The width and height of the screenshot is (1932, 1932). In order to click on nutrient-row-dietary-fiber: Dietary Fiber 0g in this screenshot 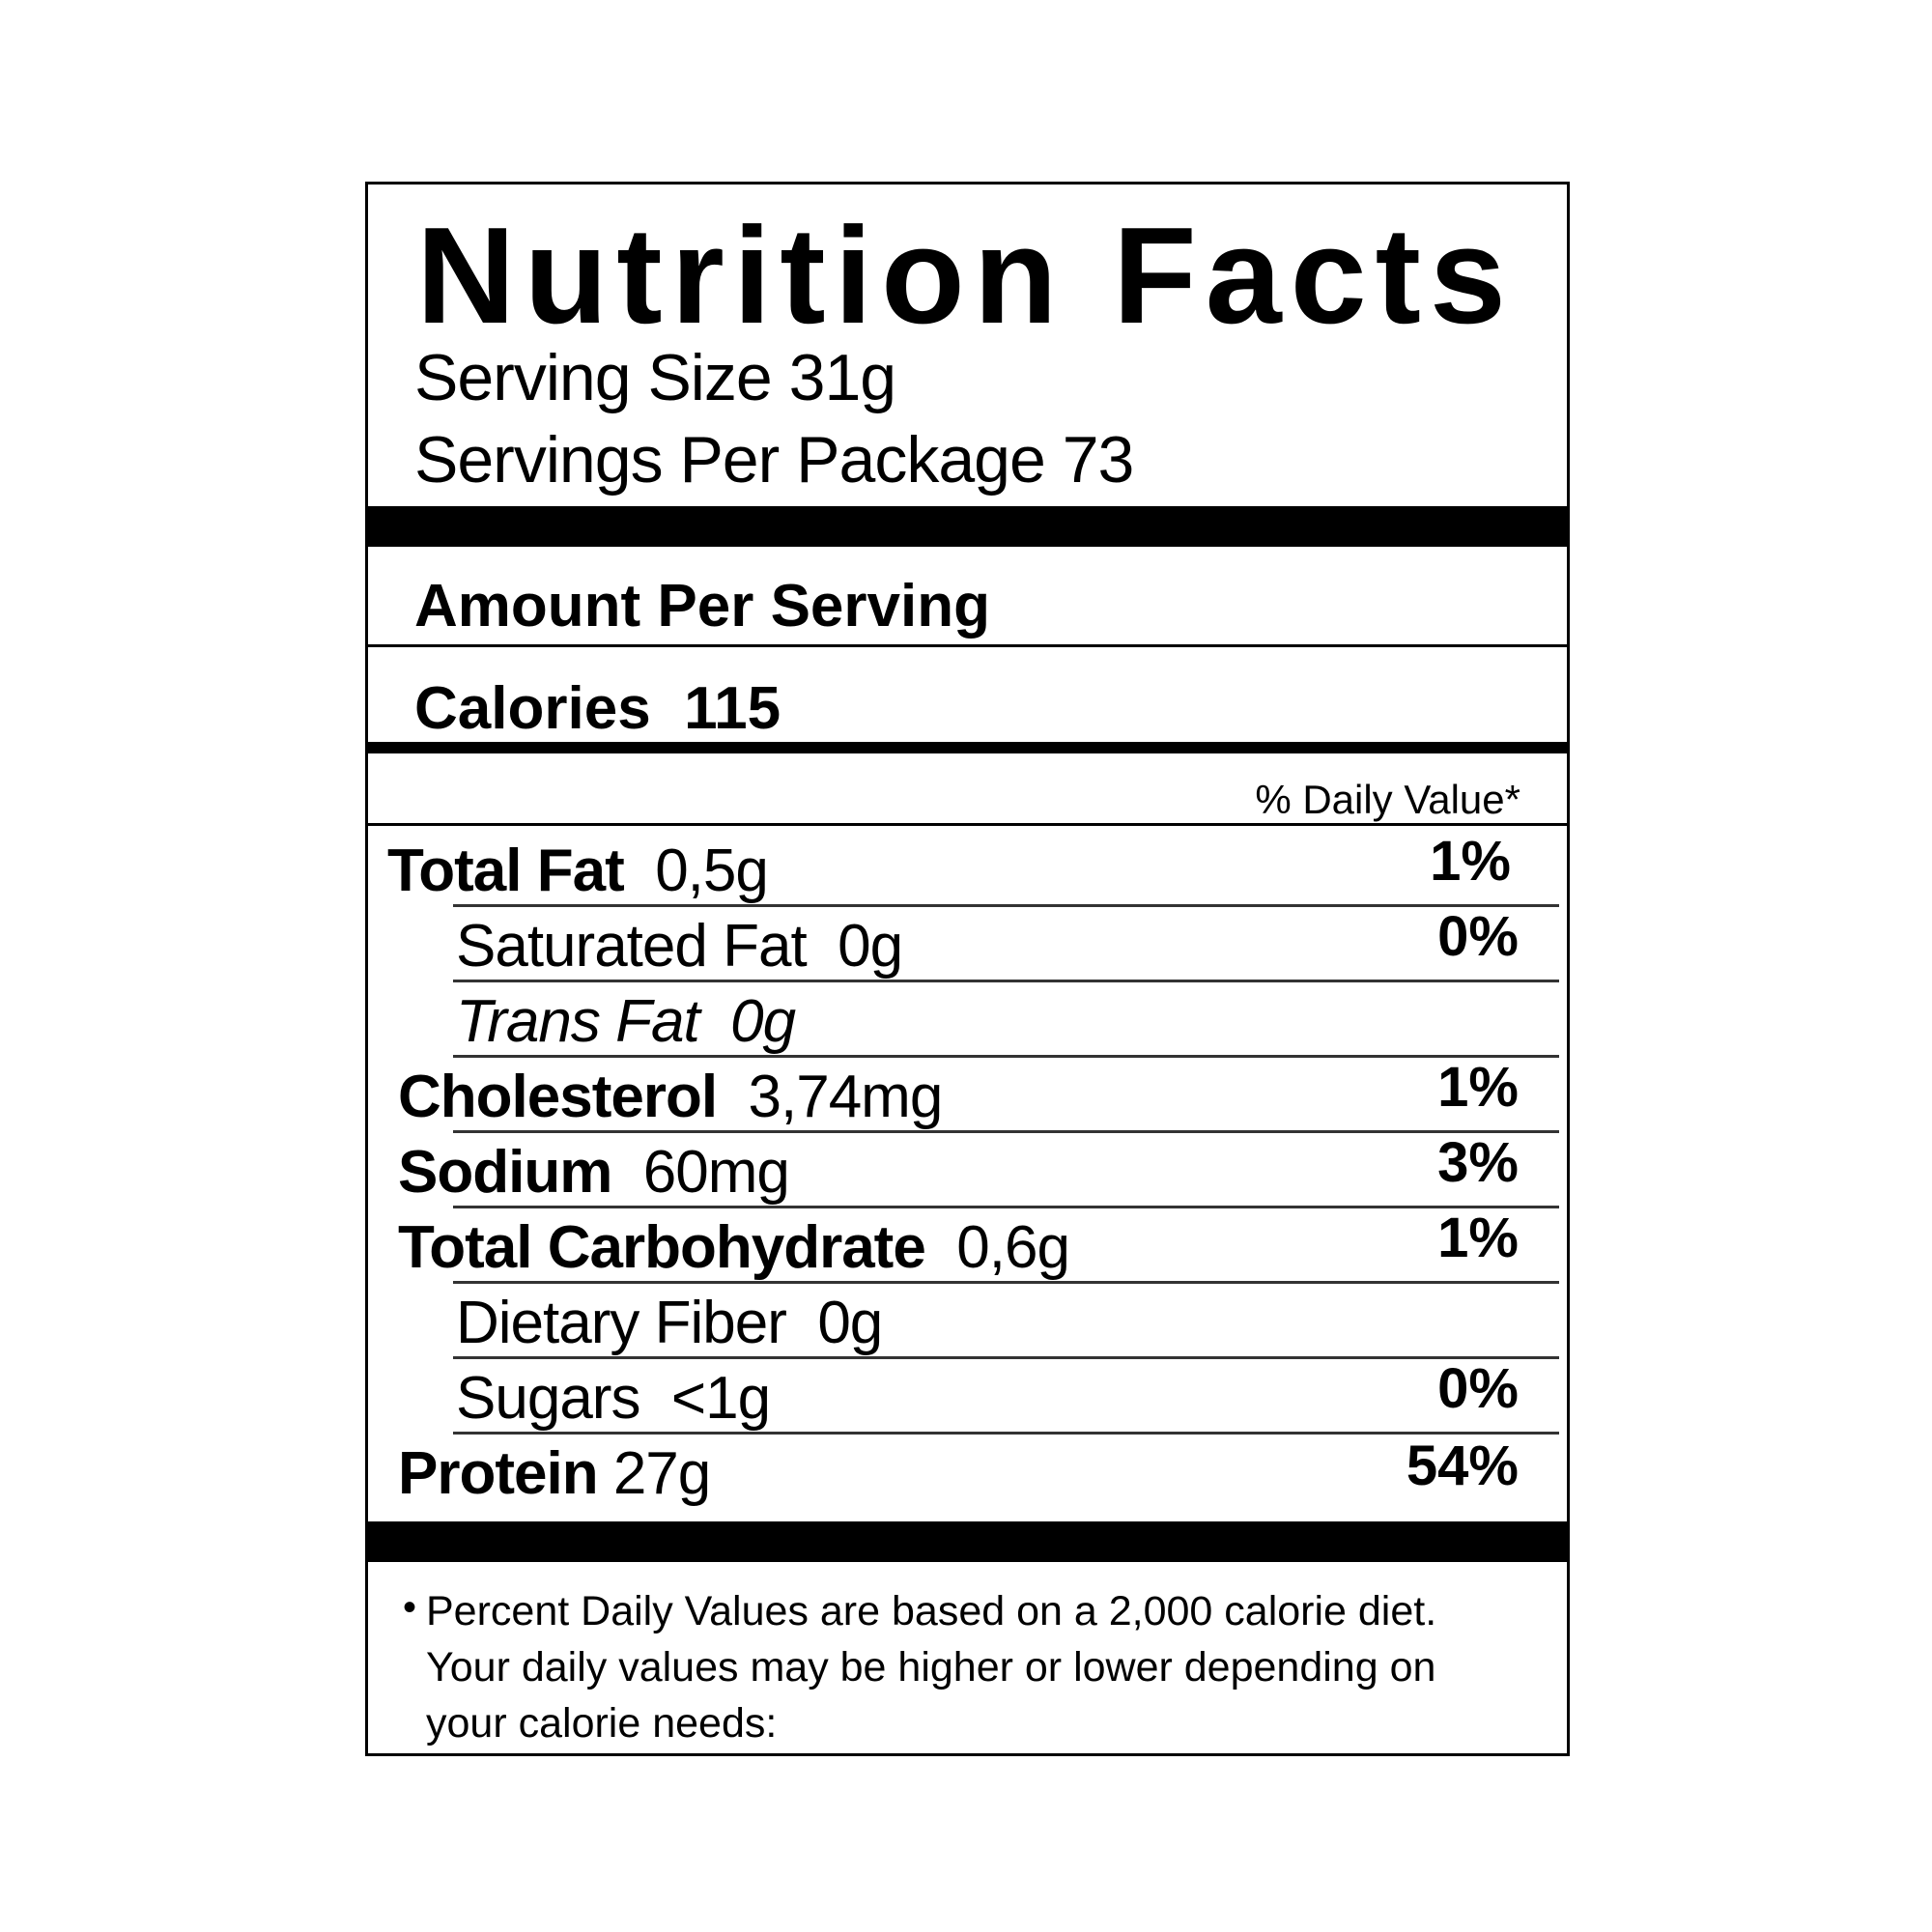, I will do `click(973, 1321)`.